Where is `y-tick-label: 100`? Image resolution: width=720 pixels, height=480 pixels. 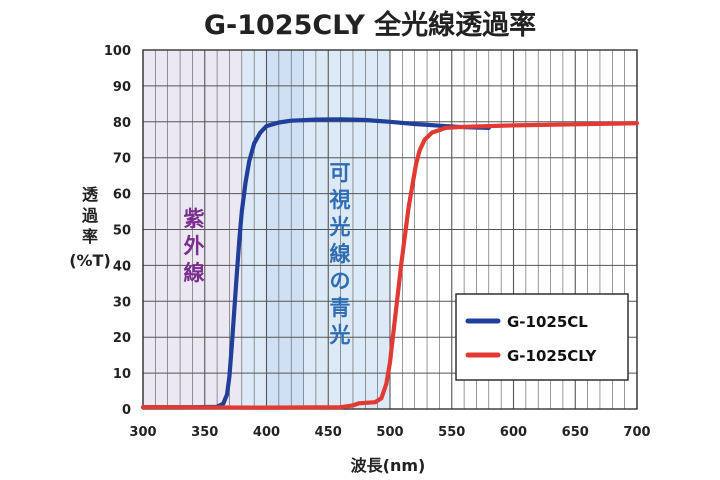
y-tick-label: 100 is located at coordinates (117, 51).